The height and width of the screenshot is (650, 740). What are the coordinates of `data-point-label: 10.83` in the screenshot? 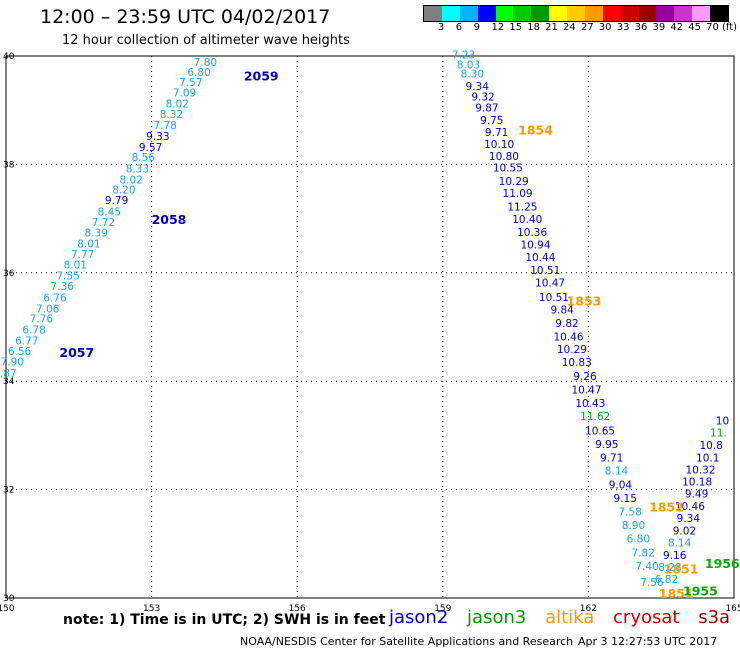 It's located at (577, 363).